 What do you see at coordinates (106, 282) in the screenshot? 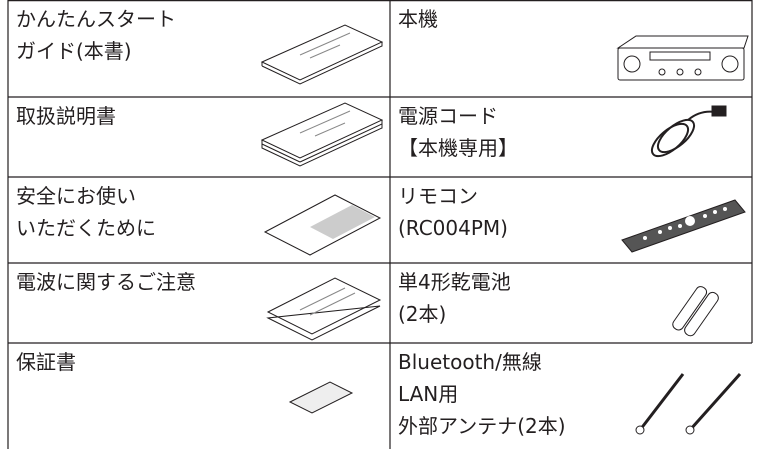
I see `cell-text: 電波に関するご注意` at bounding box center [106, 282].